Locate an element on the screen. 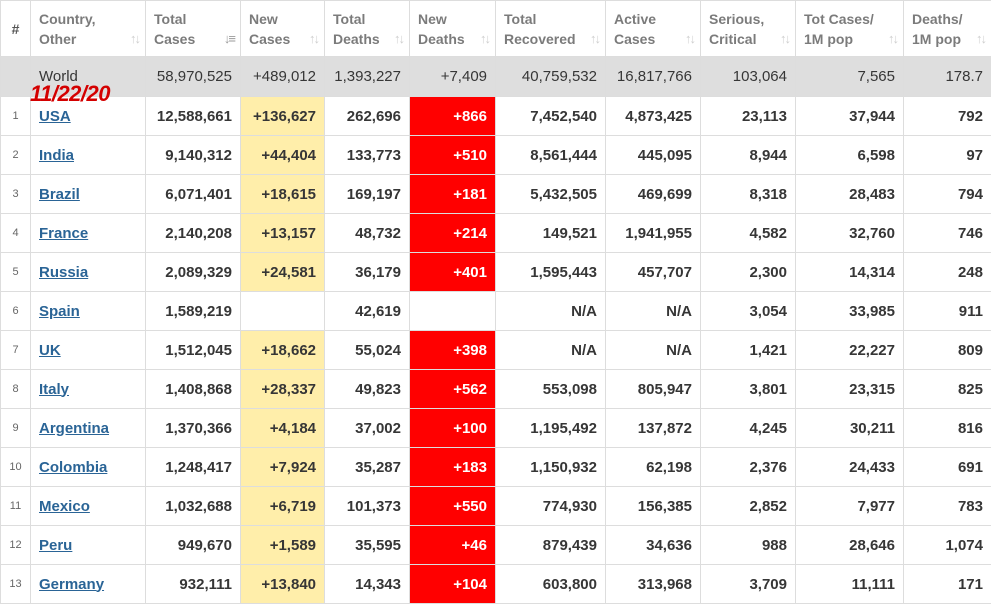 The height and width of the screenshot is (606, 991). new-cases-cell: +13,157 is located at coordinates (282, 233).